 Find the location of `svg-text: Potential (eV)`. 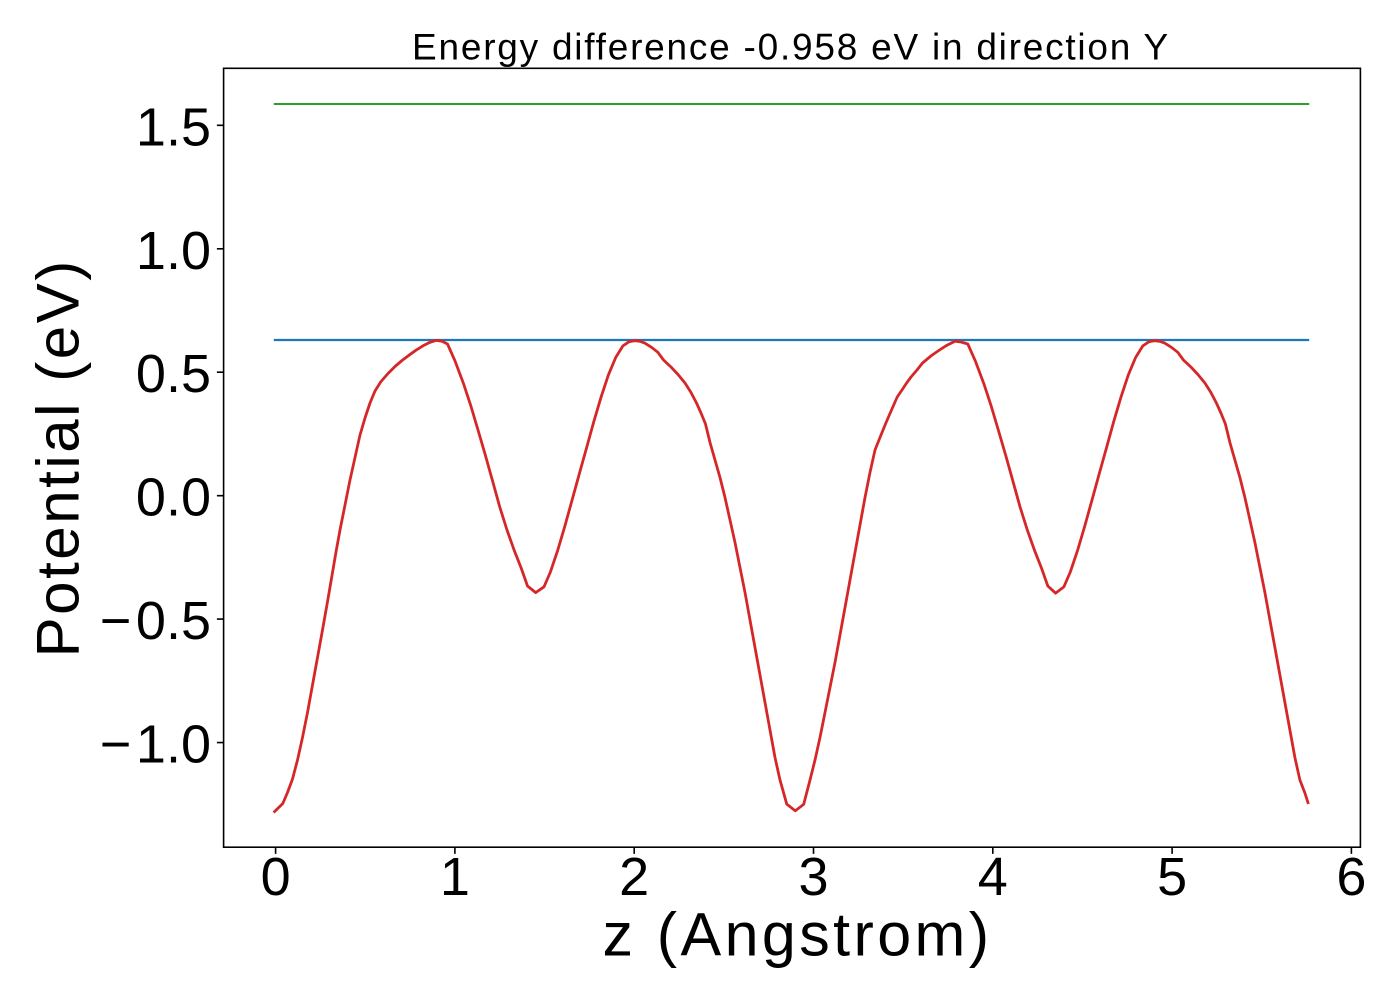

svg-text: Potential (eV) is located at coordinates (58, 457).